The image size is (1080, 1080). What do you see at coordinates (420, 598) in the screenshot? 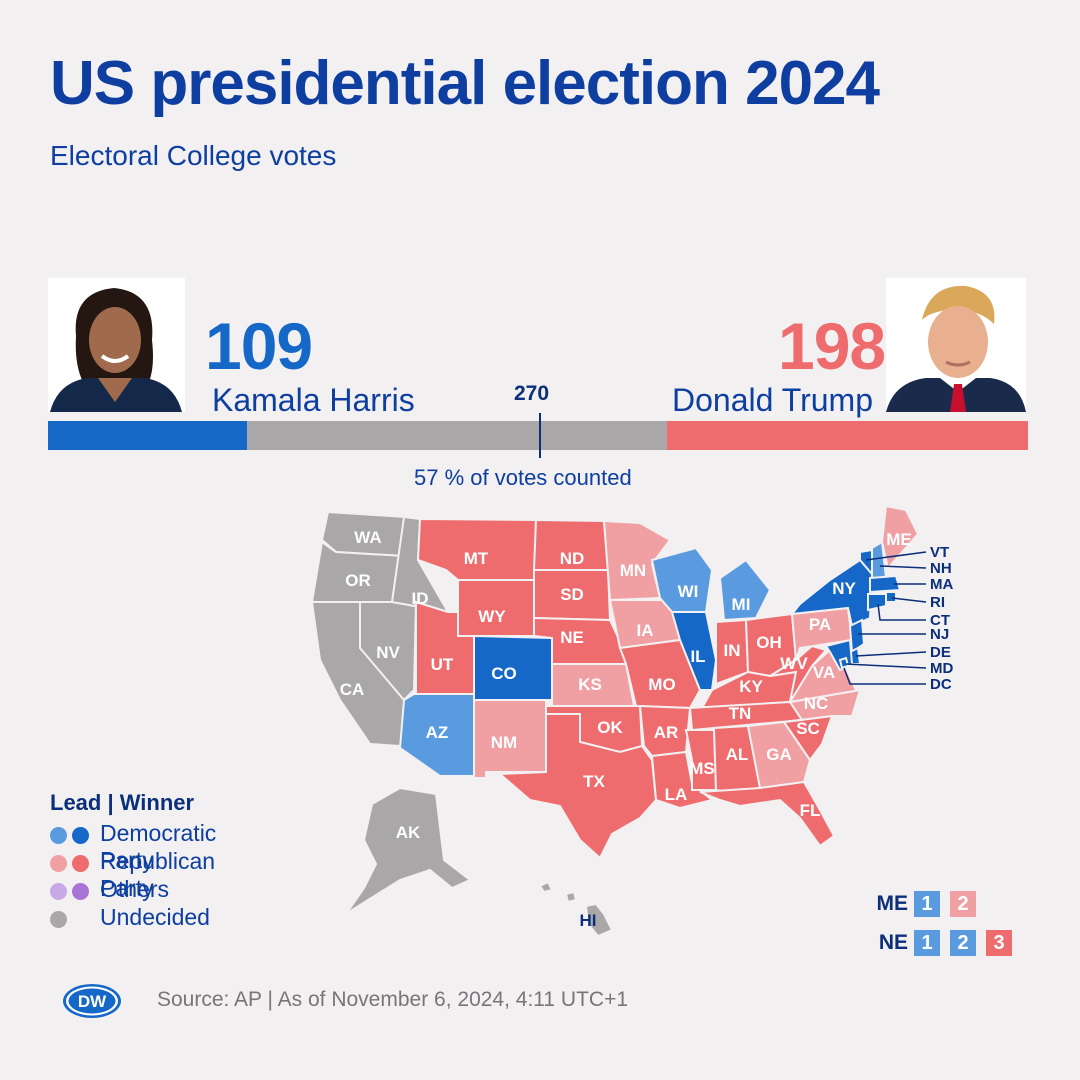
I see `label-ID: ID` at bounding box center [420, 598].